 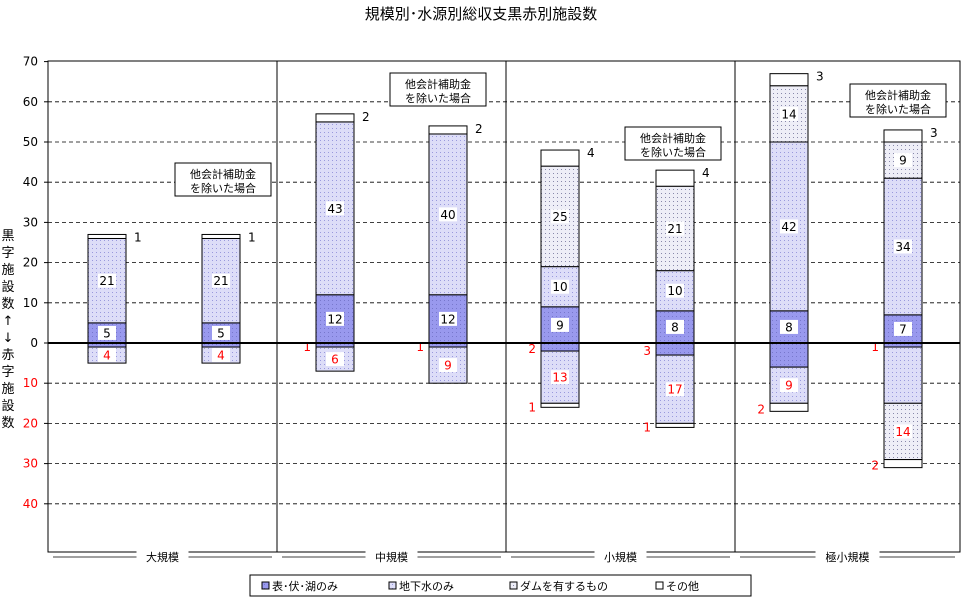 I want to click on y-axis-label-char: 施, so click(x=7, y=270).